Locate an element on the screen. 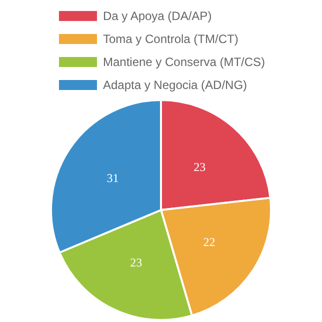 The image size is (322, 322). legend-label: Adapta y Negocia (AD/NG) is located at coordinates (175, 85).